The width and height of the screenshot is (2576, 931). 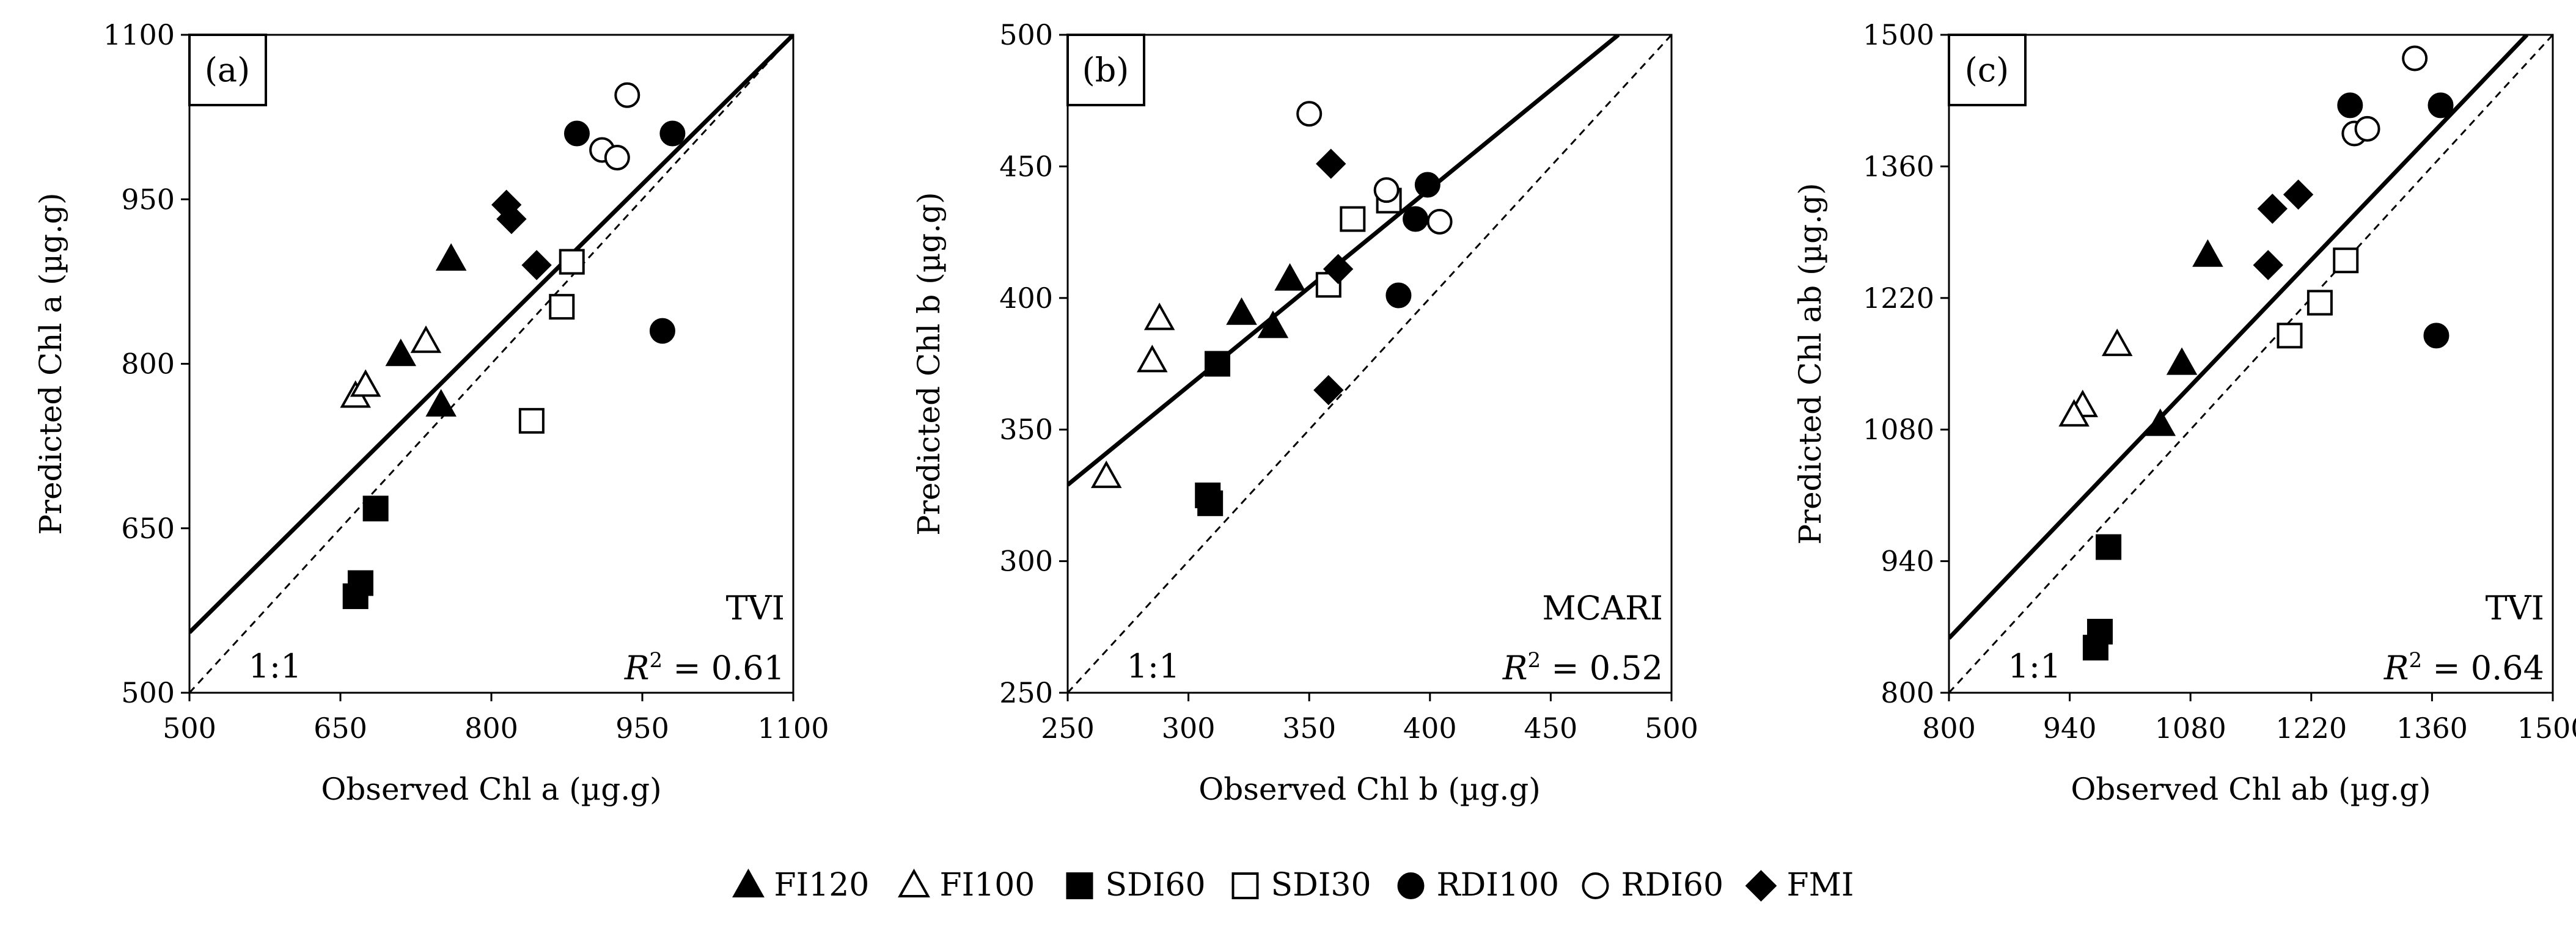 I want to click on x-tick-label: 1080, so click(x=2190, y=728).